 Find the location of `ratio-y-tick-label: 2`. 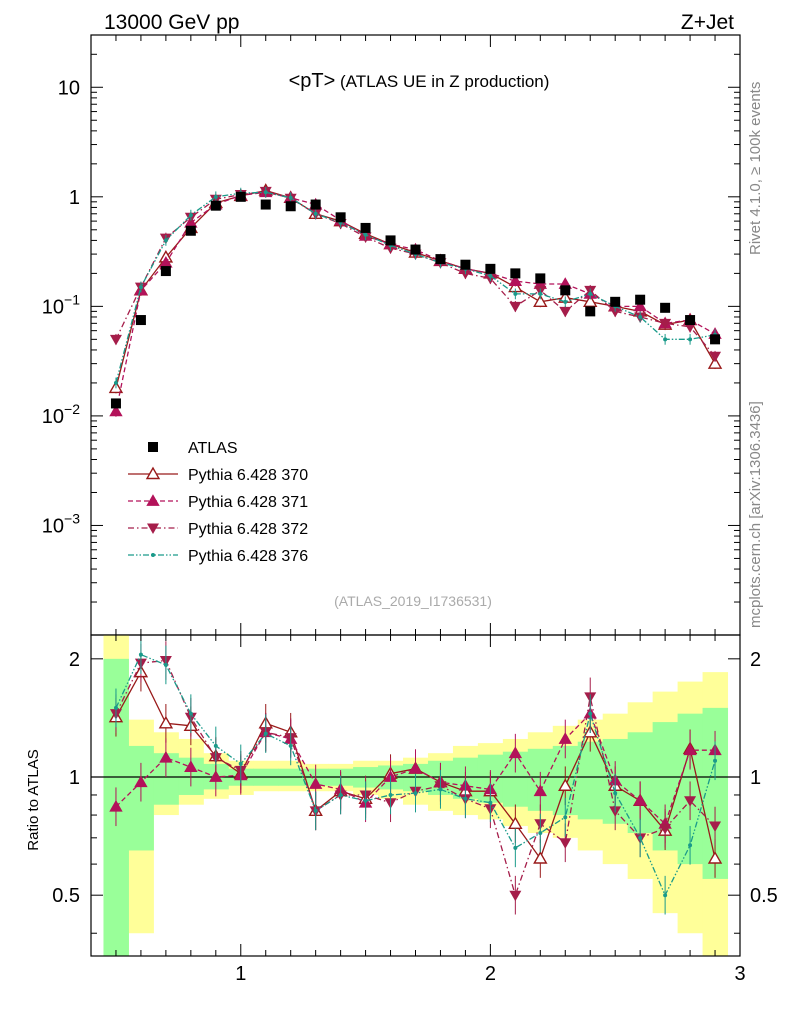

ratio-y-tick-label: 2 is located at coordinates (74, 660).